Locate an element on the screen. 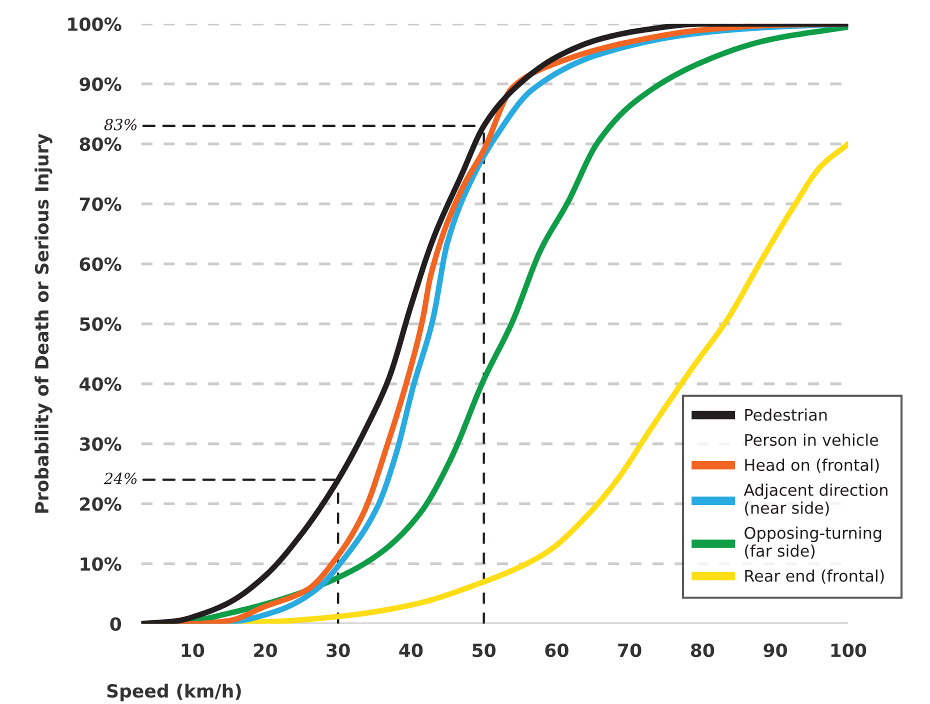  annotation: 24% is located at coordinates (120, 478).